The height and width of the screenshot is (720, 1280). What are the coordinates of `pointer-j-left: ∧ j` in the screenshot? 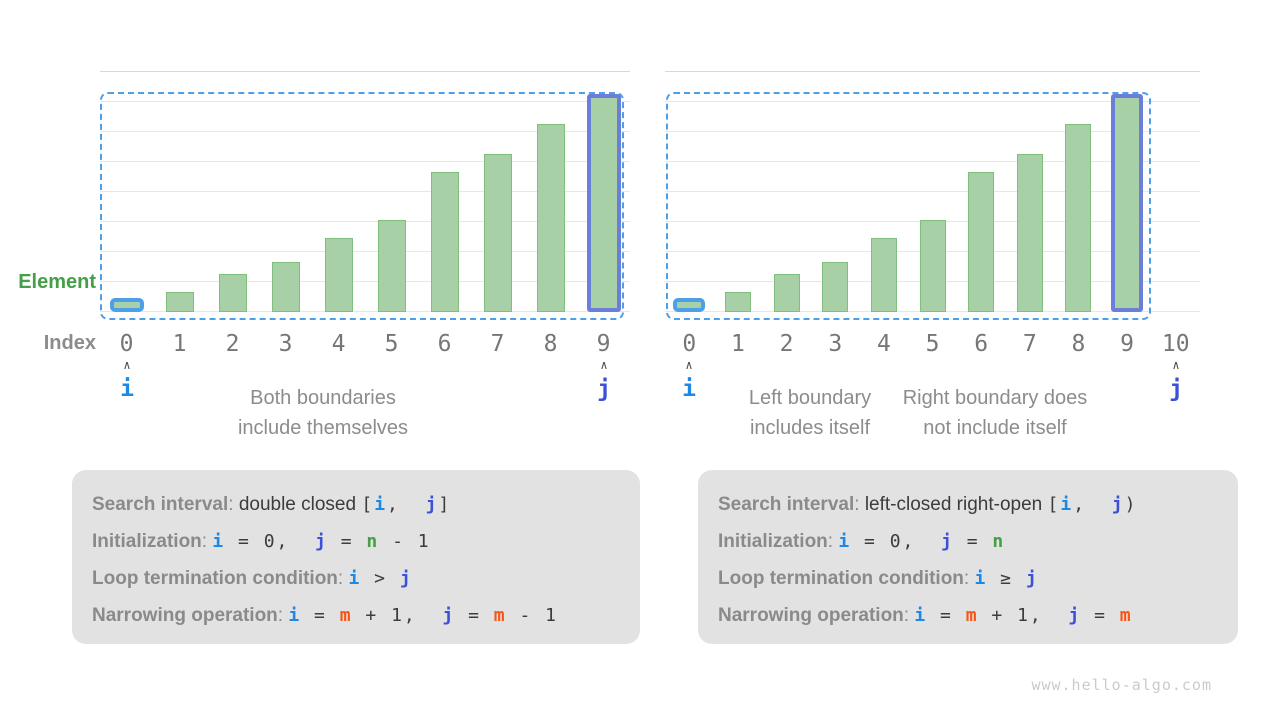 It's located at (604, 380).